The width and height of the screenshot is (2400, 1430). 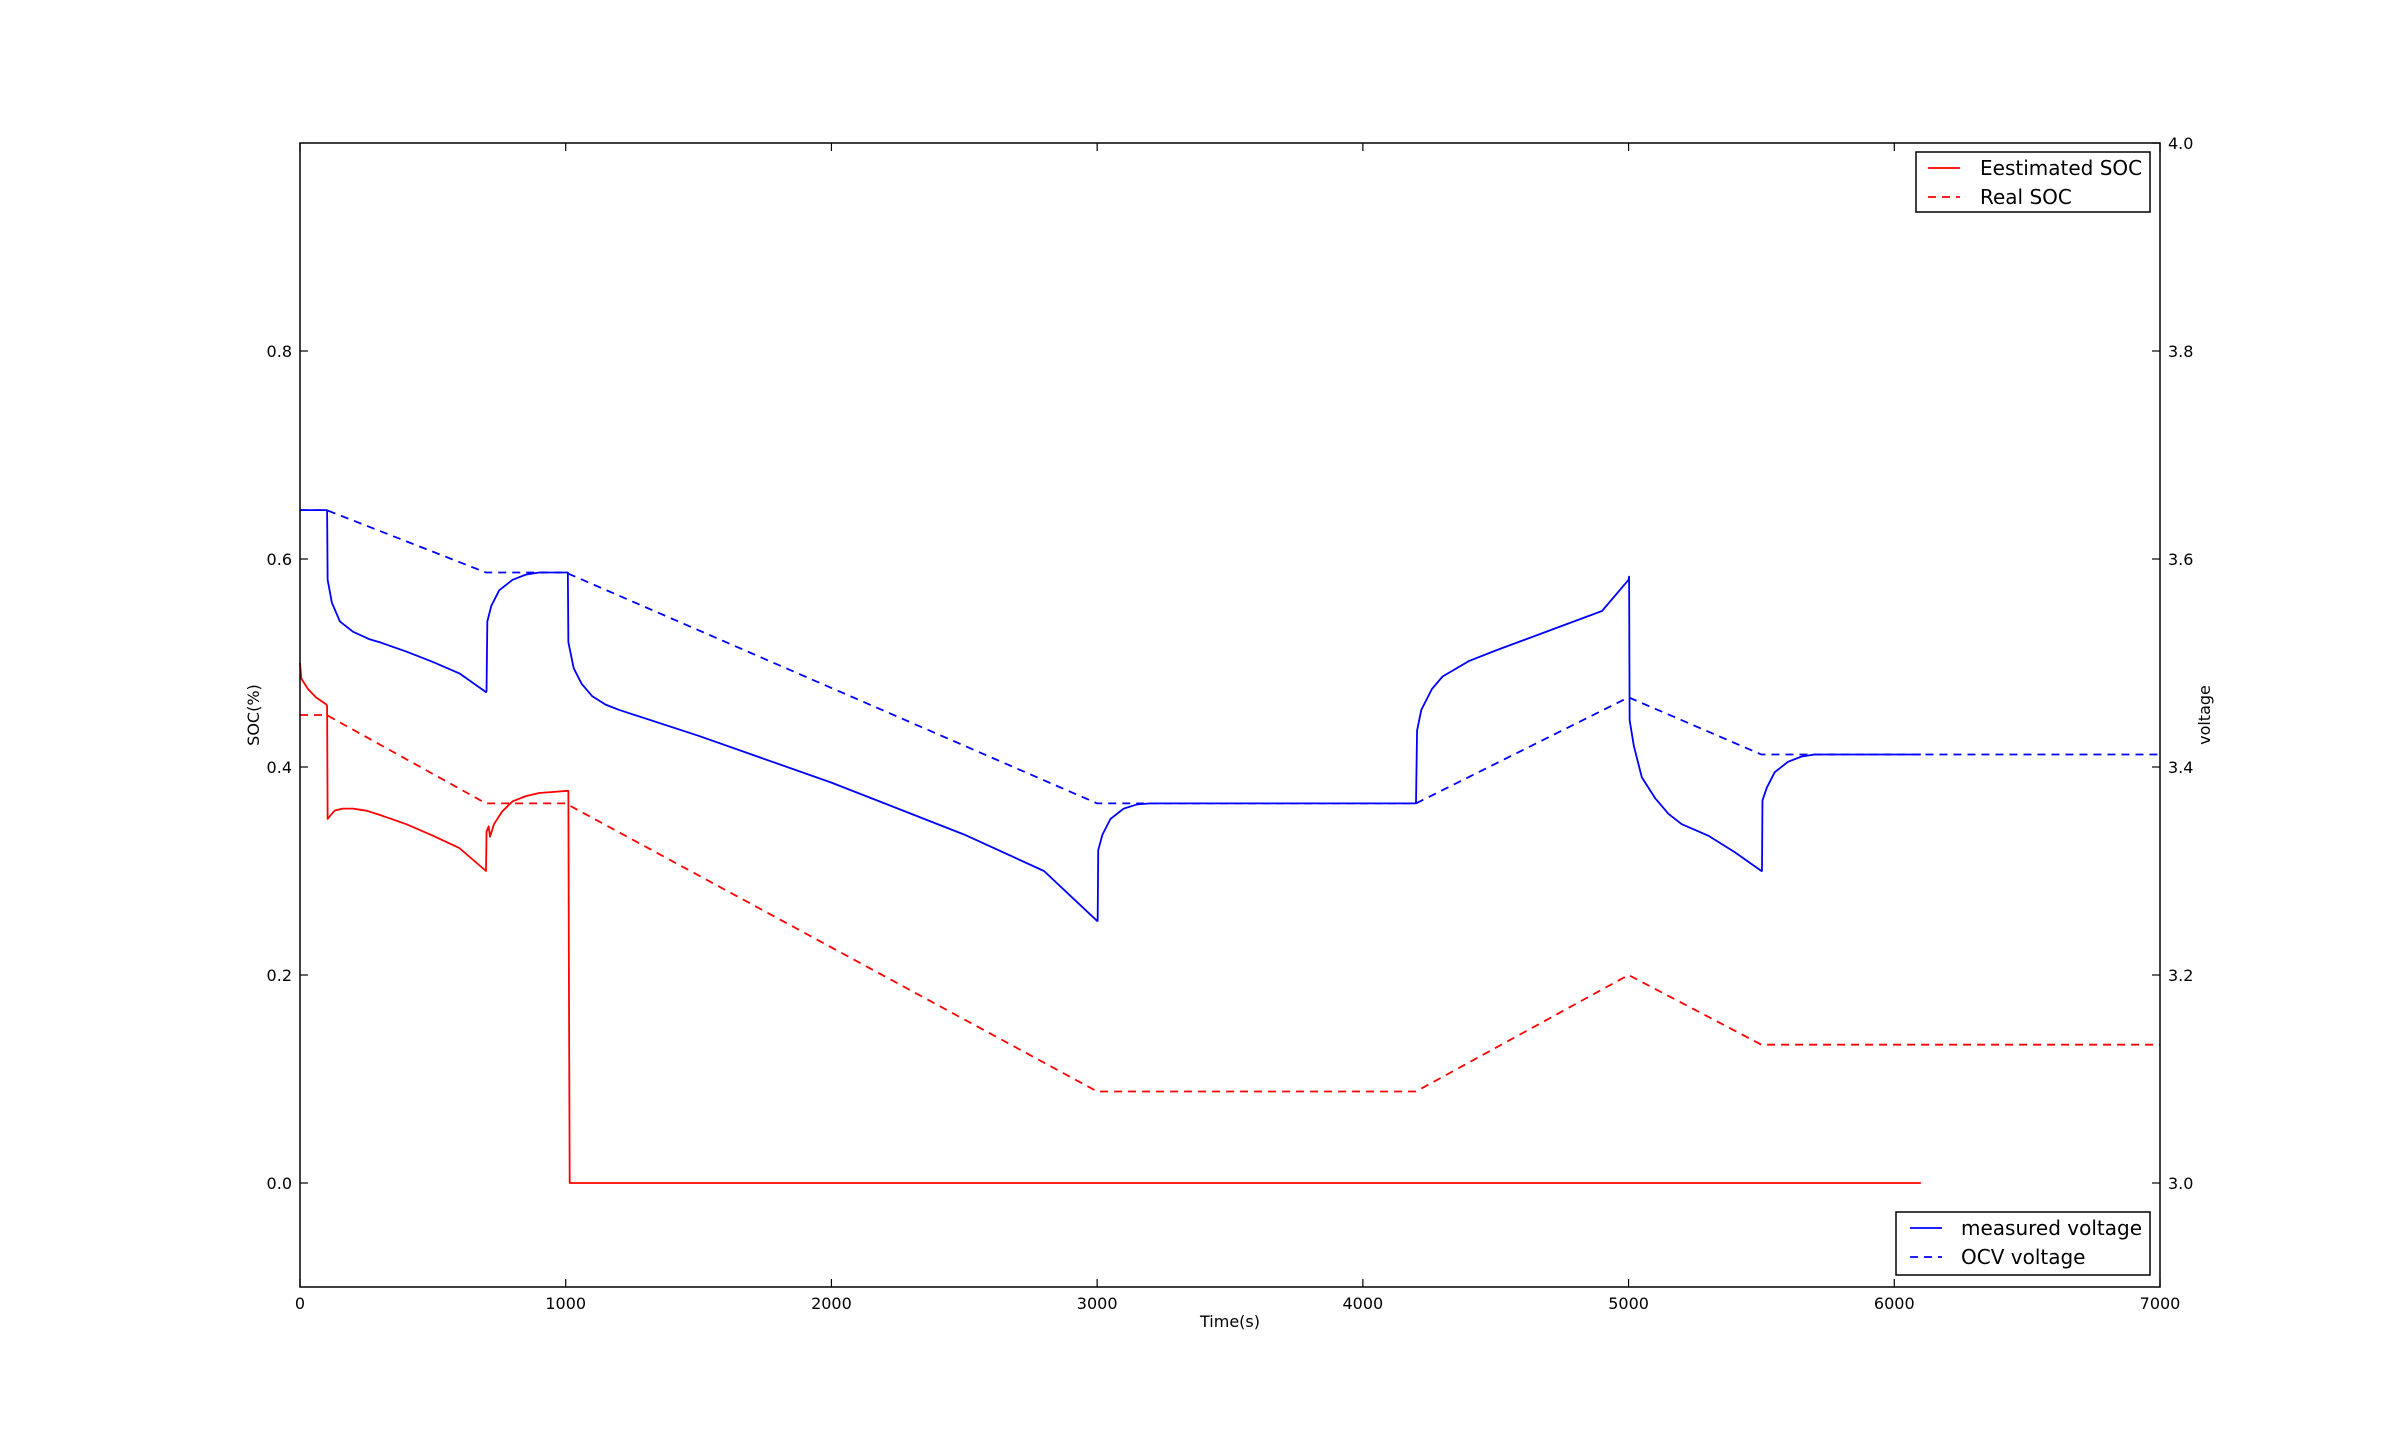 I want to click on y-right-tick-label: 3.2, so click(x=2180, y=975).